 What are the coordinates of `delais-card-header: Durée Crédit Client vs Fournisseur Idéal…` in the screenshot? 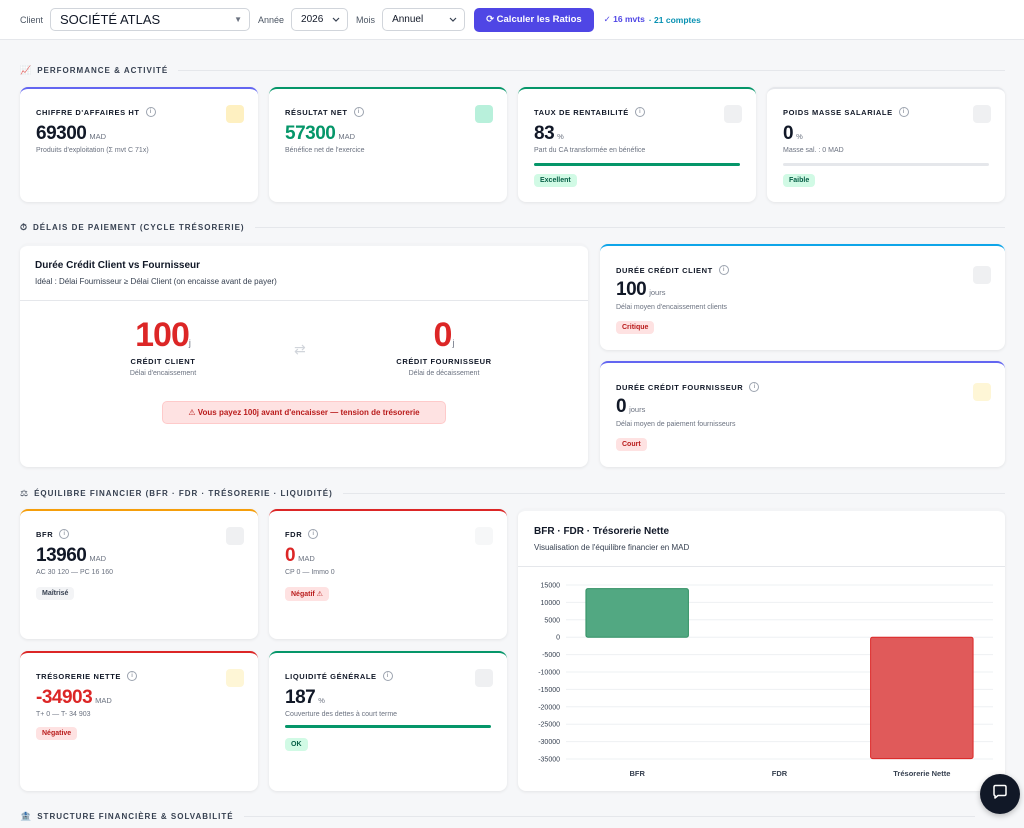 It's located at (304, 273).